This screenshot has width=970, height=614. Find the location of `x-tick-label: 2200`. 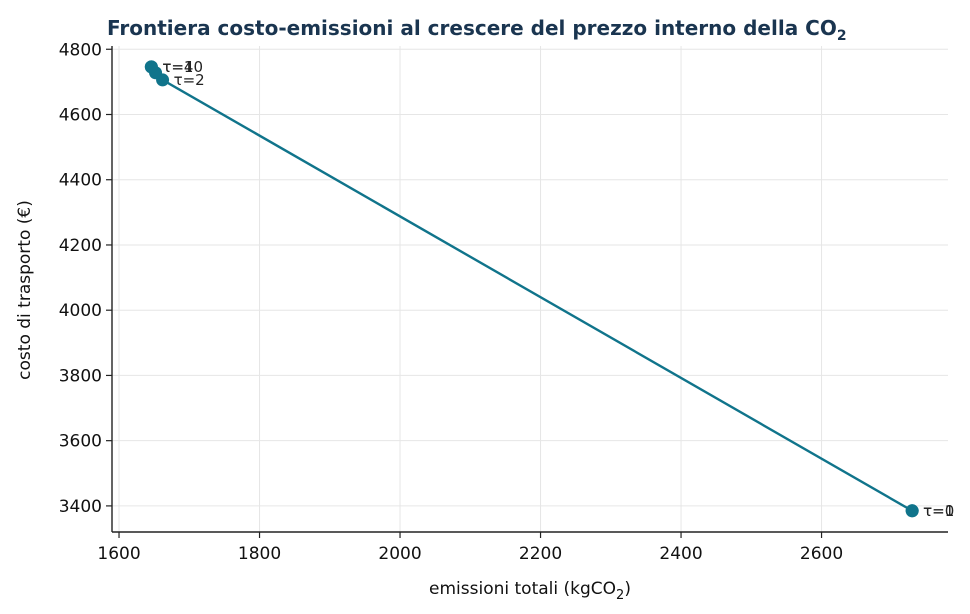

x-tick-label: 2200 is located at coordinates (540, 554).